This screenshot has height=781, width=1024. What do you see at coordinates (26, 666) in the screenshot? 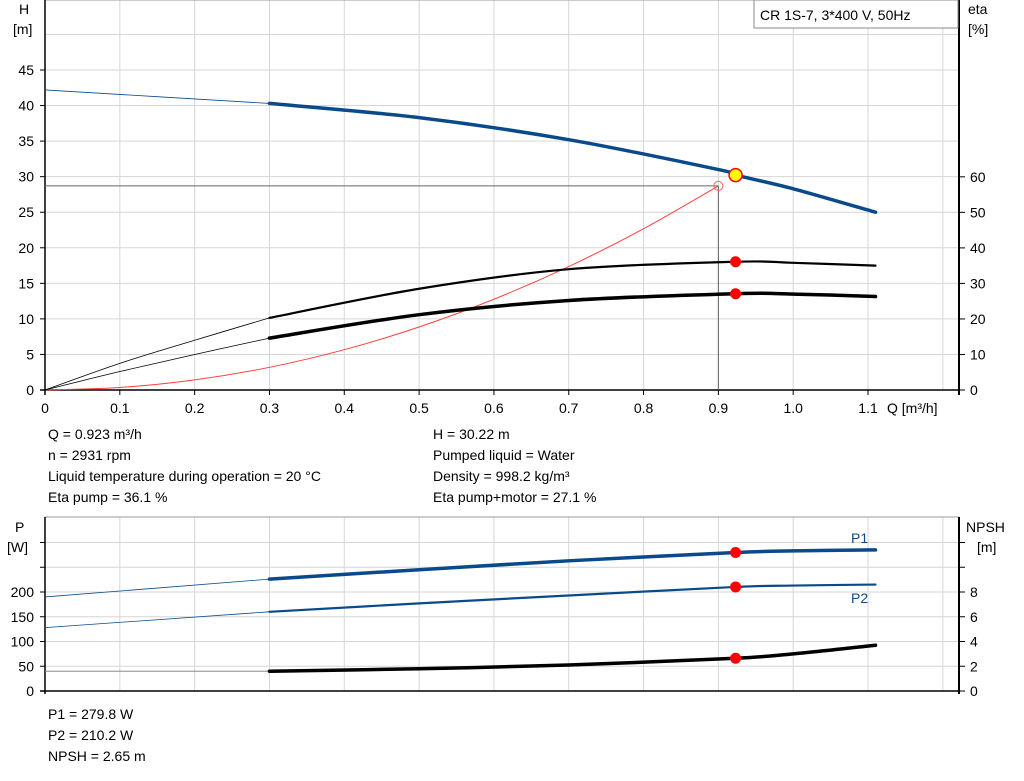
I see `y-tick-label-left: 50` at bounding box center [26, 666].